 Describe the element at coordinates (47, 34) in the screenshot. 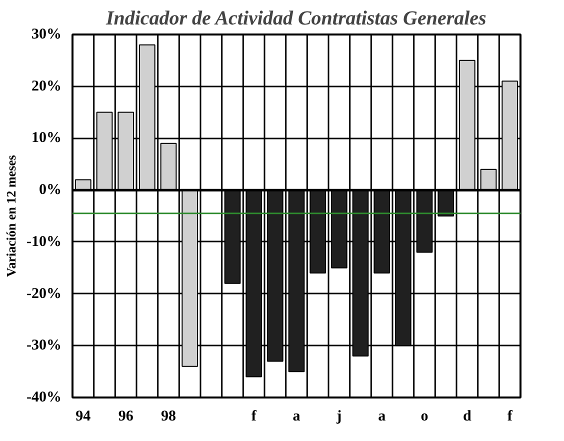

I see `y-tick-label: 30%` at that location.